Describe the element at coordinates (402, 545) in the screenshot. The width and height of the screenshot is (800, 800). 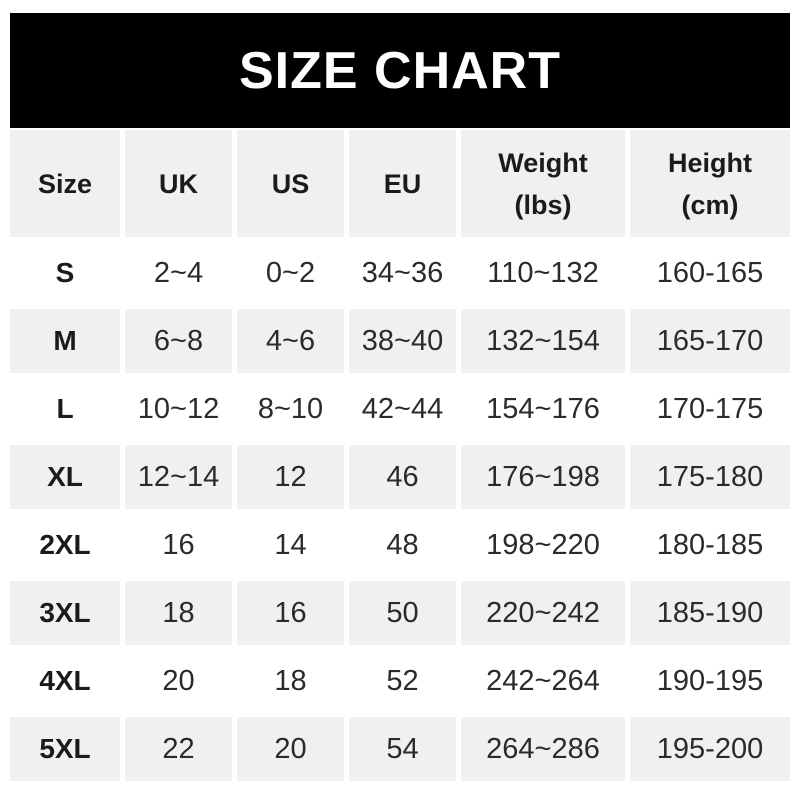
I see `cell-2xl-eu: 48` at that location.